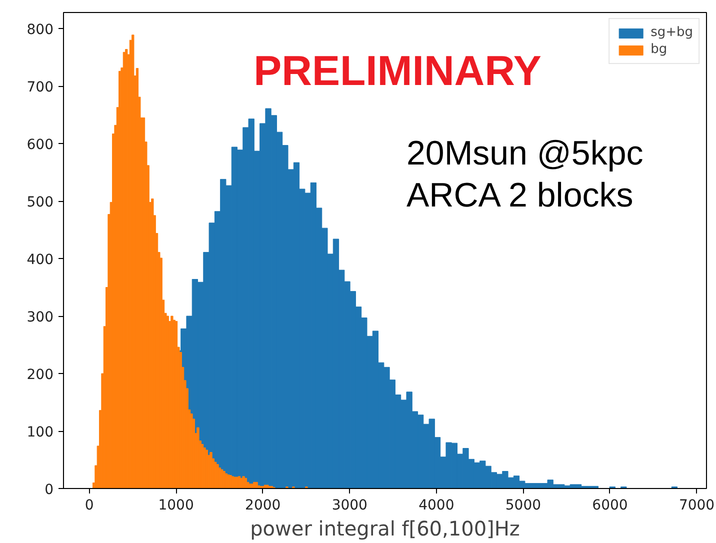  Describe the element at coordinates (385, 528) in the screenshot. I see `x-axis-title: power integral f[60,100]Hz` at that location.